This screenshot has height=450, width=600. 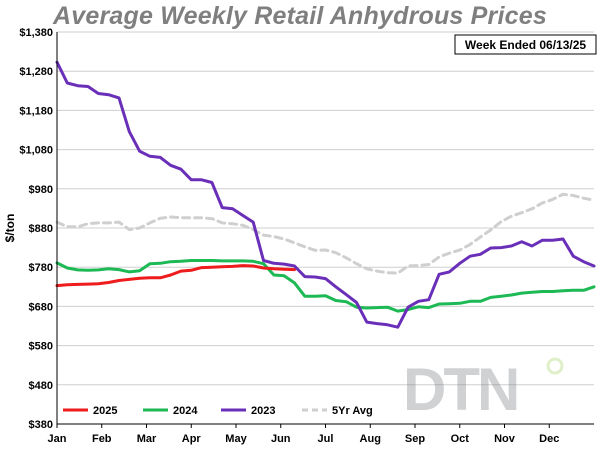 I want to click on x-tick-label: Jun, so click(x=281, y=439).